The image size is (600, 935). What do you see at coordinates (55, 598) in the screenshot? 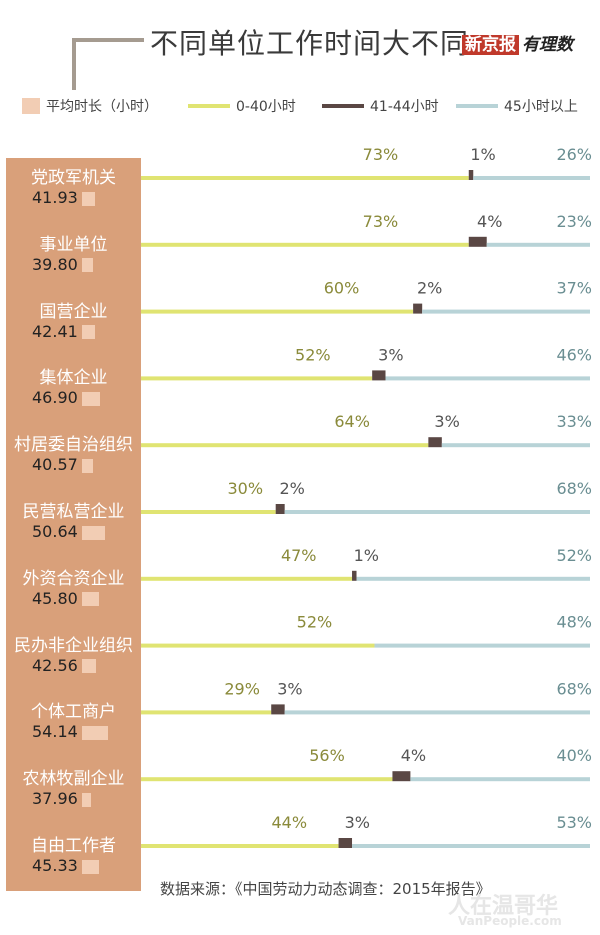
I see `avg-hours-value: 45.80` at bounding box center [55, 598].